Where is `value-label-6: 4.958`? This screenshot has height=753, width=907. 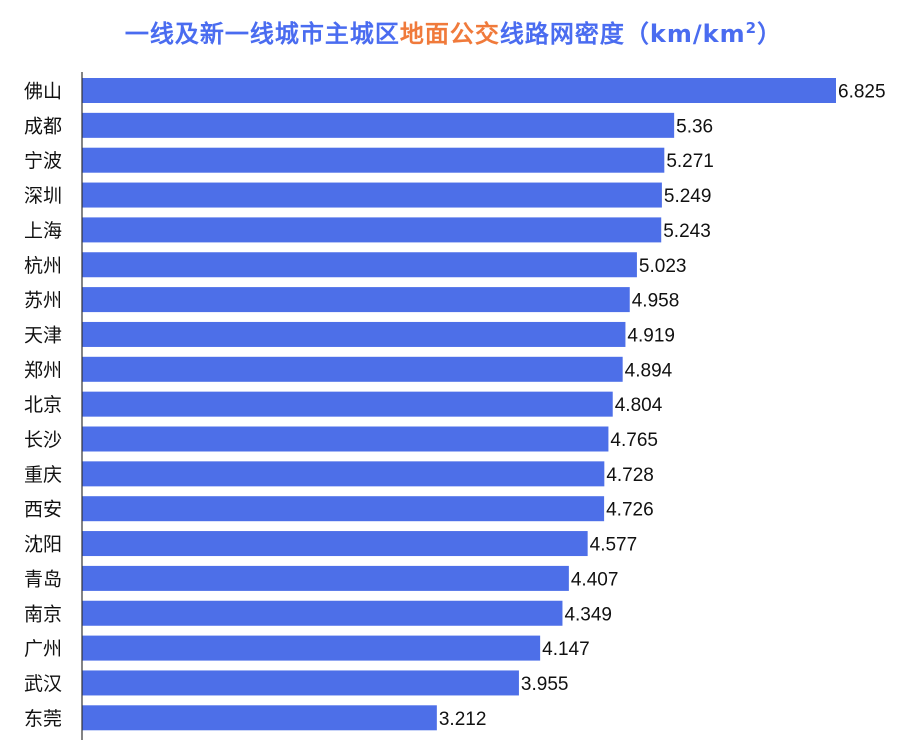 value-label-6: 4.958 is located at coordinates (656, 301).